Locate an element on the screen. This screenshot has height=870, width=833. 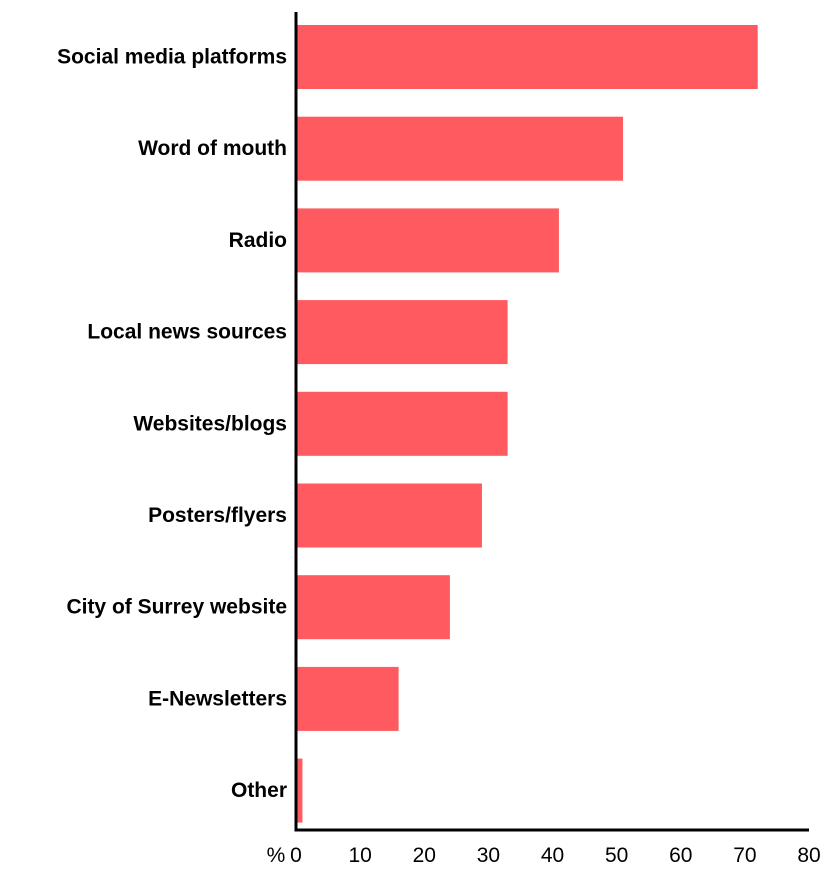
category-label-social-media-platforms: Social media platforms is located at coordinates (172, 57).